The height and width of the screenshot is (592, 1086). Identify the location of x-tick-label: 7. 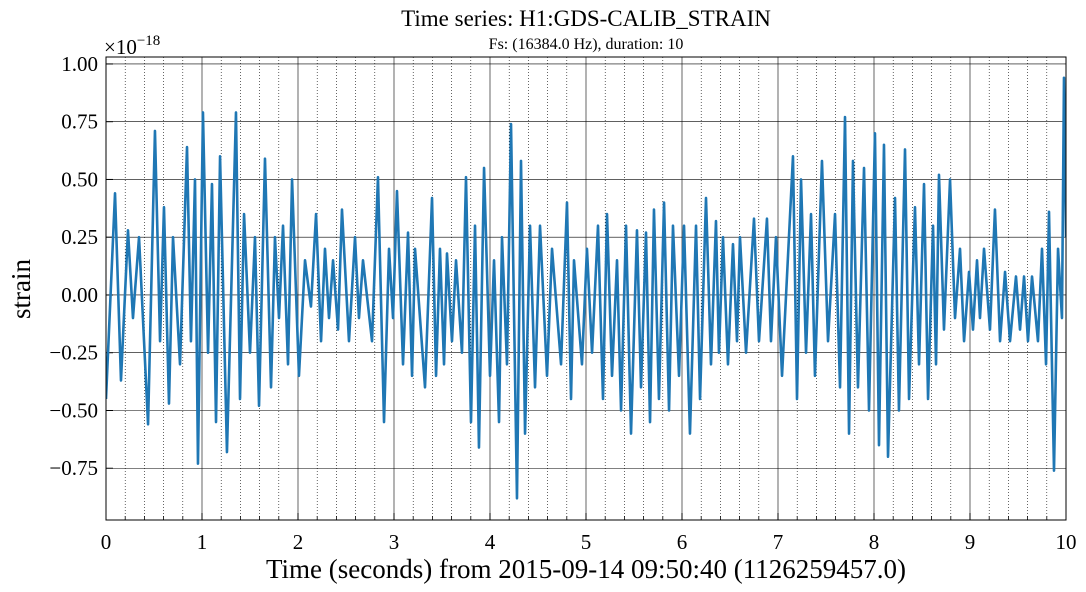
(778, 542).